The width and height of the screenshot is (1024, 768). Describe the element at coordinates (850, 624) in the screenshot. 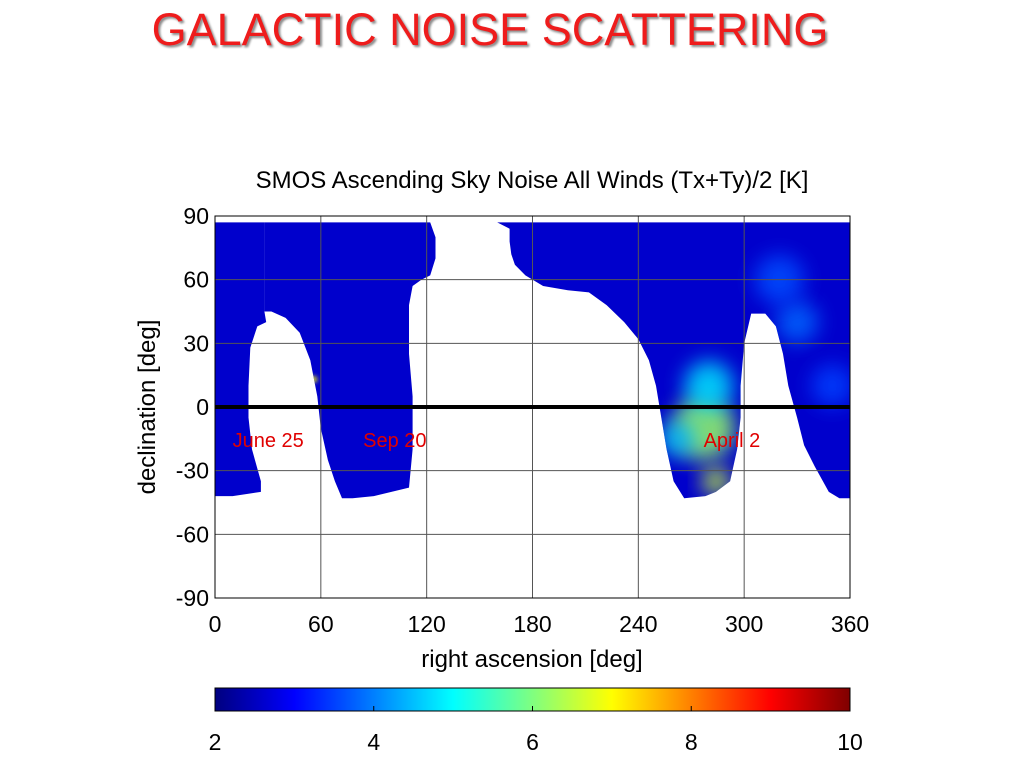

I see `x-tick-label: 360` at that location.